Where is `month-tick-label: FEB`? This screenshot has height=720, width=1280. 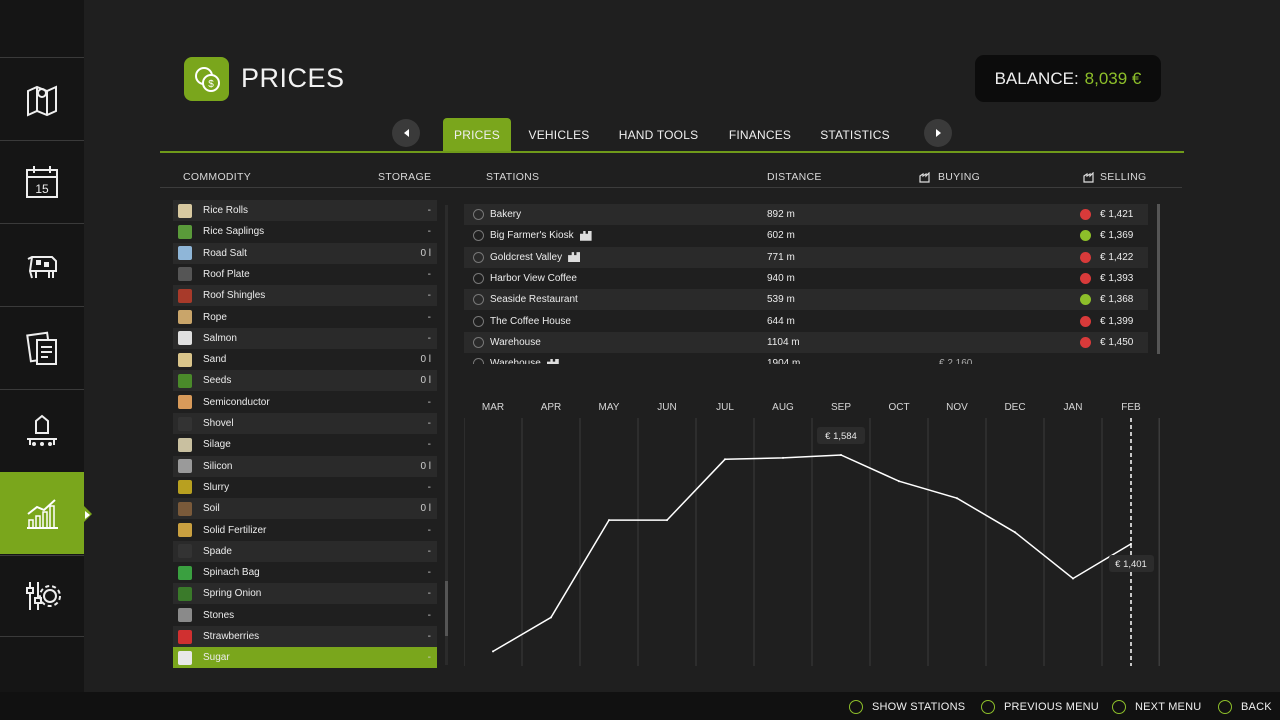 month-tick-label: FEB is located at coordinates (1131, 407).